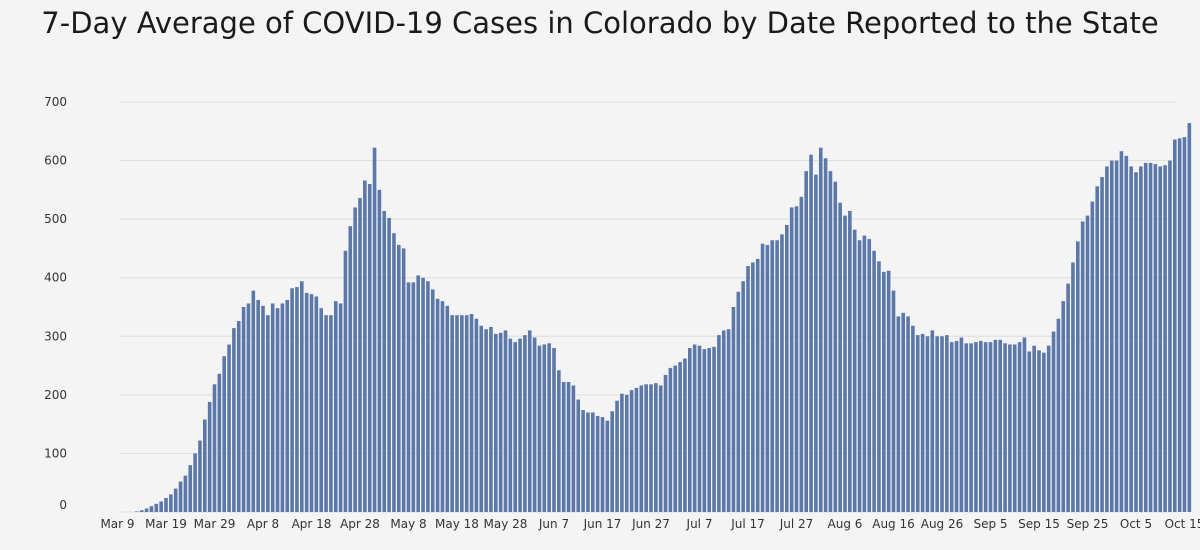 The image size is (1200, 550). I want to click on x-tick-label: Aug 26, so click(942, 524).